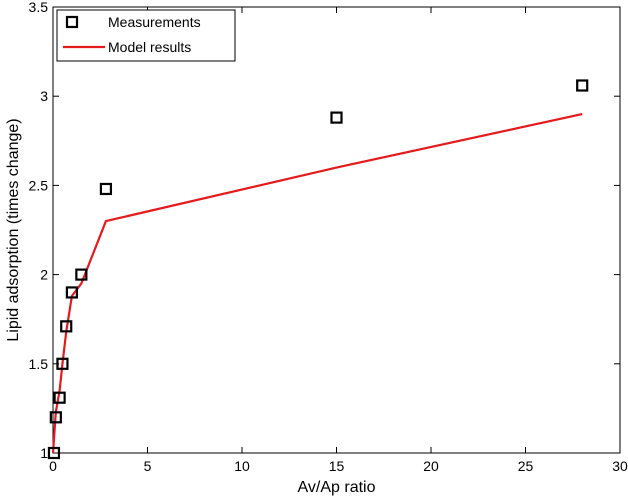 The height and width of the screenshot is (498, 628). What do you see at coordinates (337, 487) in the screenshot?
I see `x-axis-label: Av/Ap ratio` at bounding box center [337, 487].